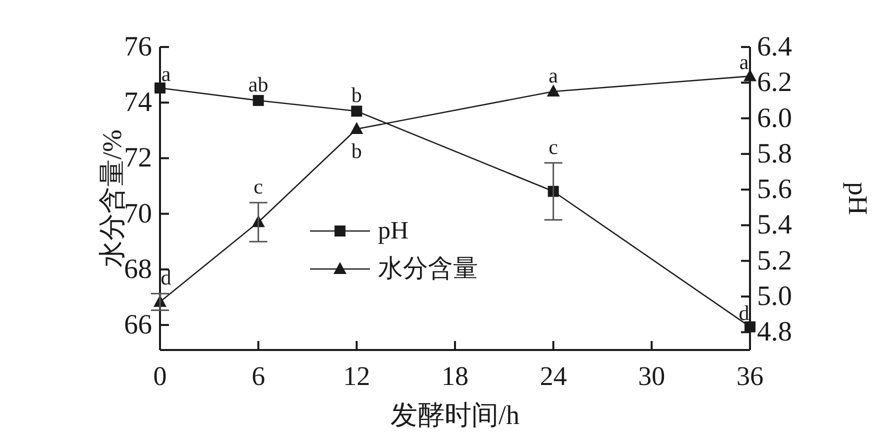  Describe the element at coordinates (160, 376) in the screenshot. I see `x-tick-label: 0` at that location.